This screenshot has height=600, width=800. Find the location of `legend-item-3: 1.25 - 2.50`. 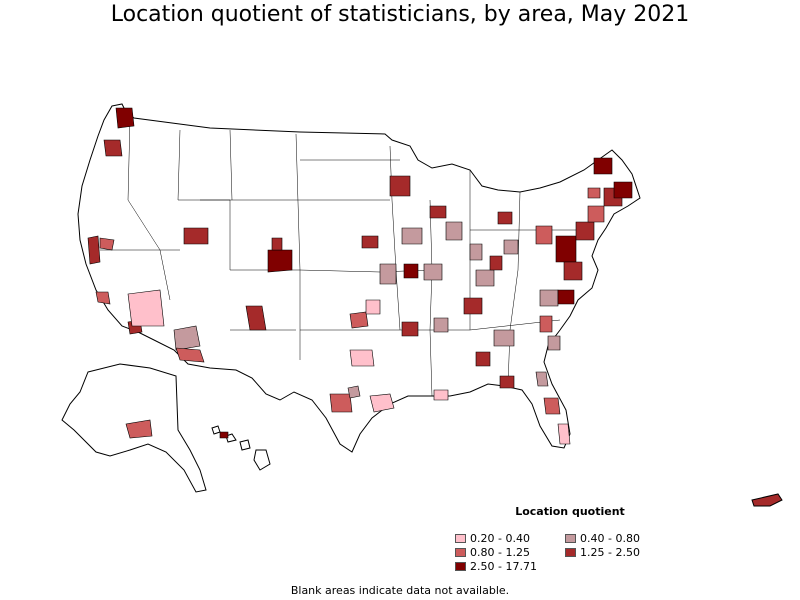

legend-item-3: 1.25 - 2.50 is located at coordinates (620, 552).